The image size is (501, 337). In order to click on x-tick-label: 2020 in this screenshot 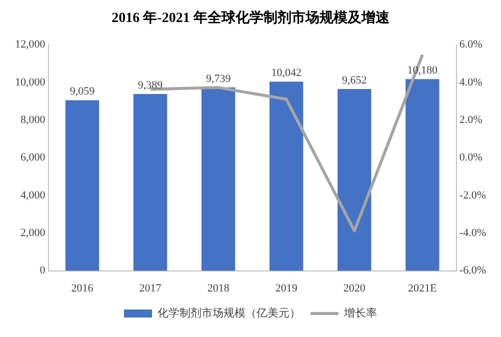, I will do `click(354, 288)`.